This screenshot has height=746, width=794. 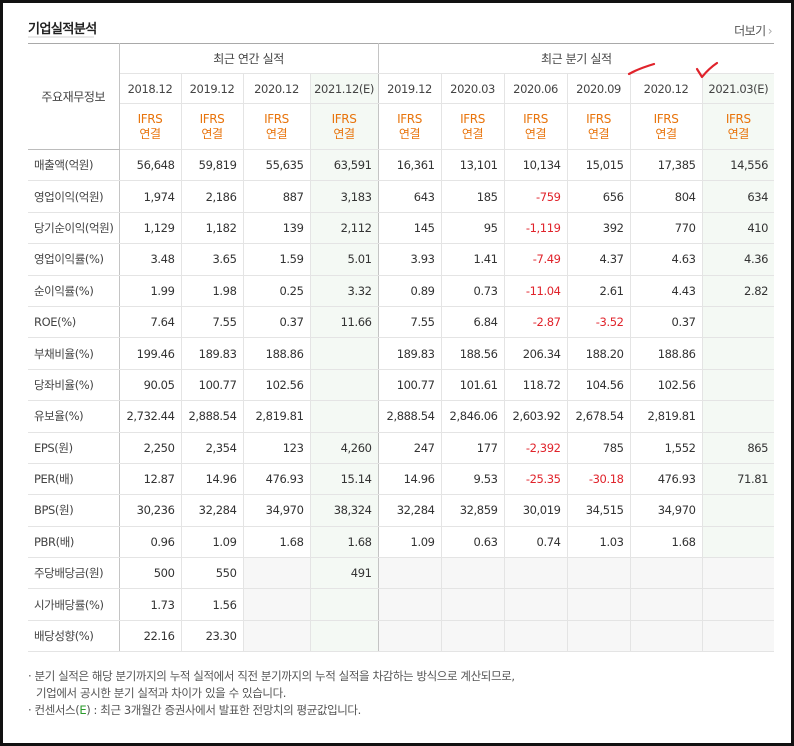 I want to click on value-cell: 2.61, so click(x=599, y=291).